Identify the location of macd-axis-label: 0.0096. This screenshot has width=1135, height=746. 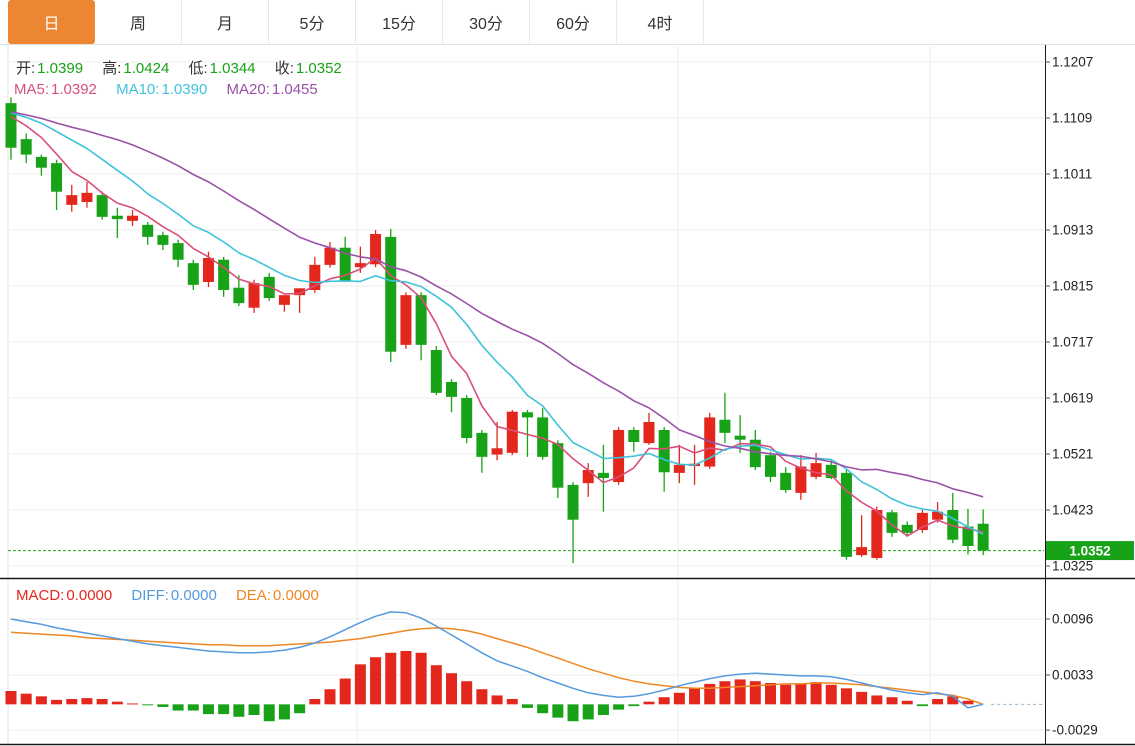
(1072, 619).